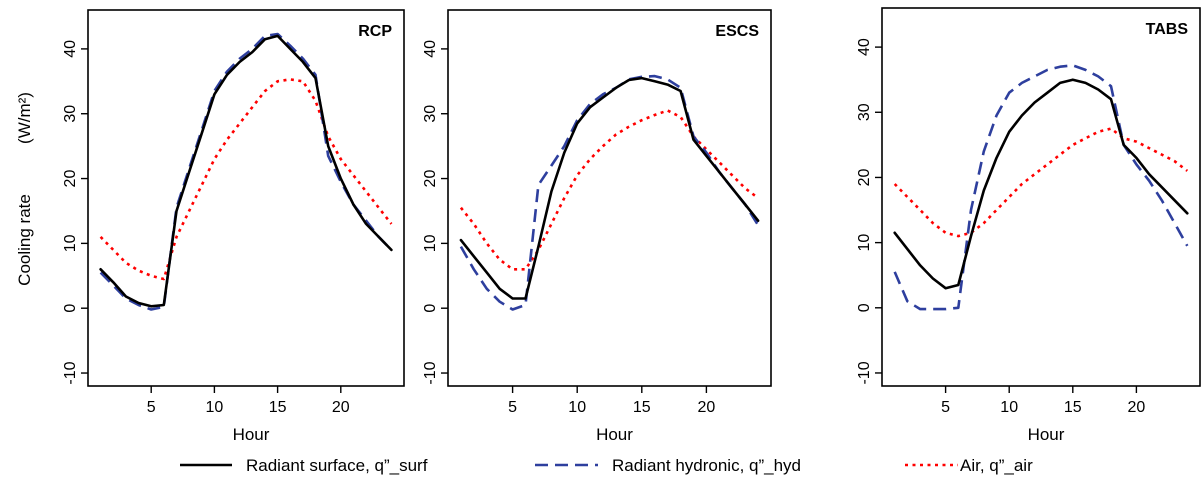  What do you see at coordinates (375, 31) in the screenshot?
I see `panel-title: RCP` at bounding box center [375, 31].